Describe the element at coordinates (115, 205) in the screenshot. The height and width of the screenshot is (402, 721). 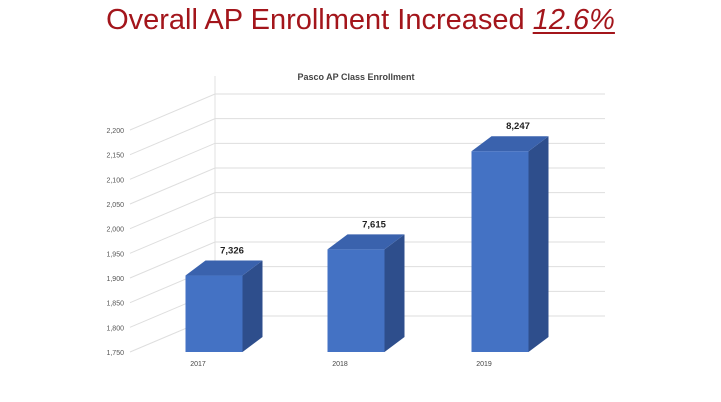
I see `y-tick-label: 2,050` at that location.